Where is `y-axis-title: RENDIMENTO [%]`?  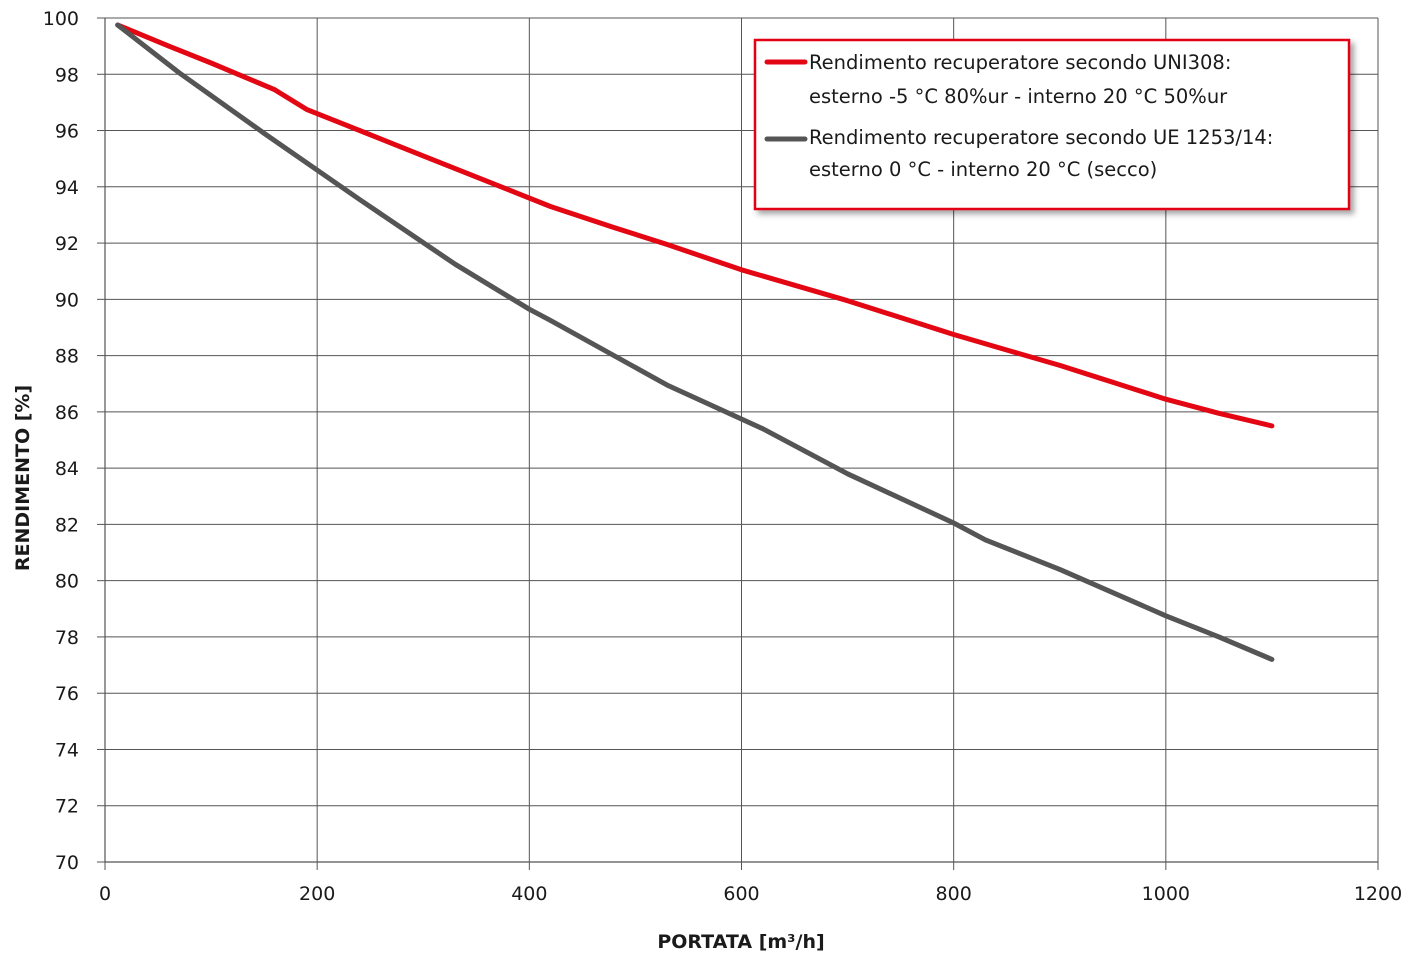 y-axis-title: RENDIMENTO [%] is located at coordinates (23, 478).